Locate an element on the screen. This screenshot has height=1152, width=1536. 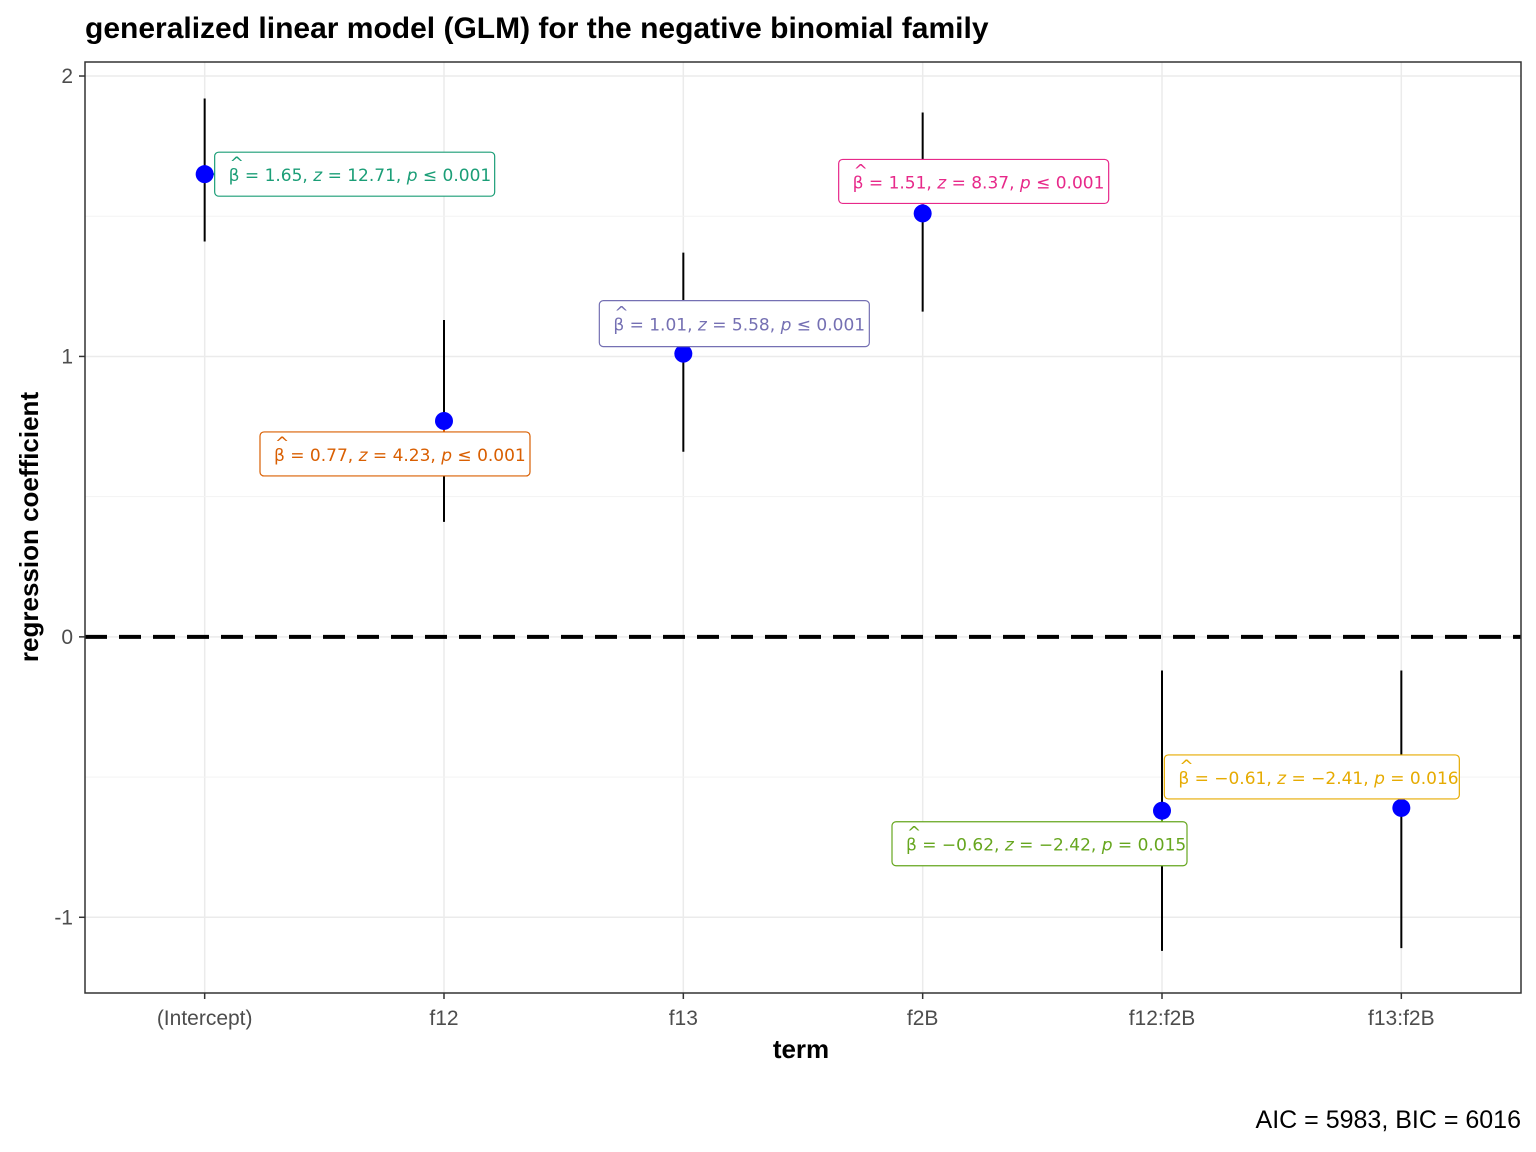
x-tick-label: (Intercept) is located at coordinates (205, 1018).